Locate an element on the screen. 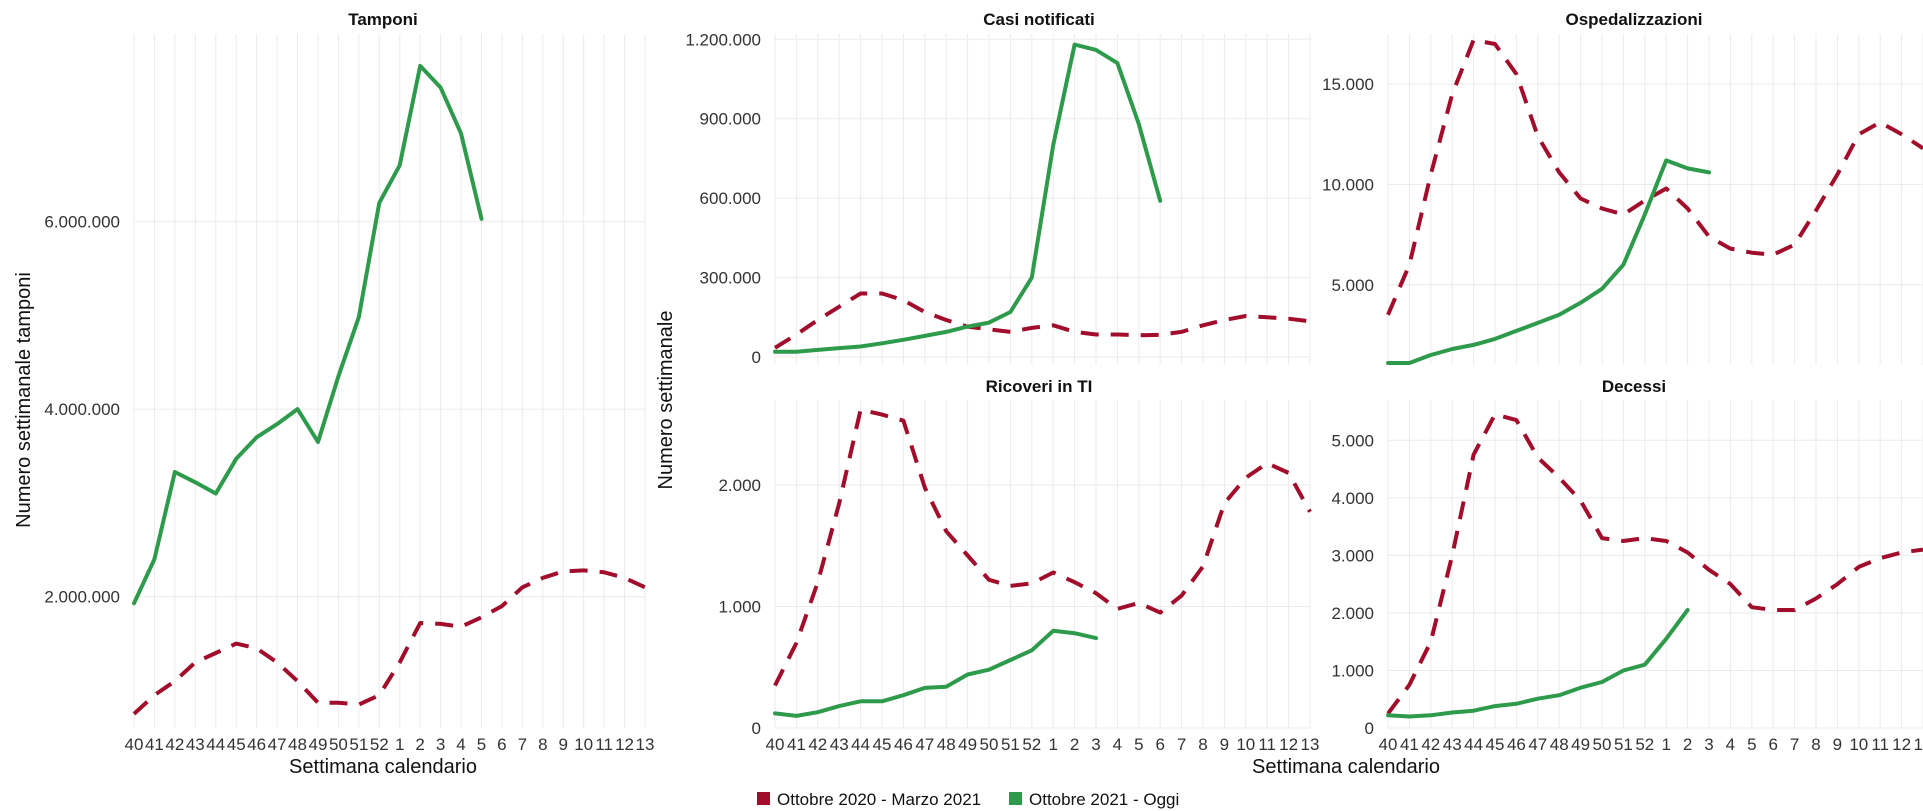 This screenshot has height=811, width=1923. legend-label: Ottobre 2021 - Oggi is located at coordinates (1104, 799).